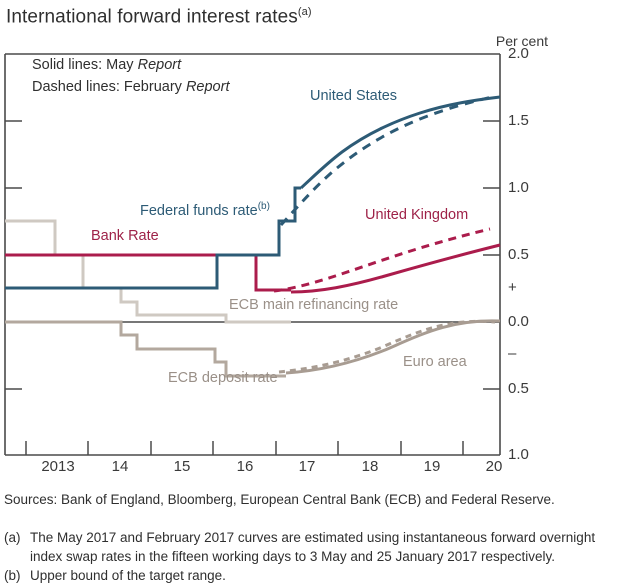  What do you see at coordinates (370, 466) in the screenshot?
I see `x-tick-label-18: 18` at bounding box center [370, 466].